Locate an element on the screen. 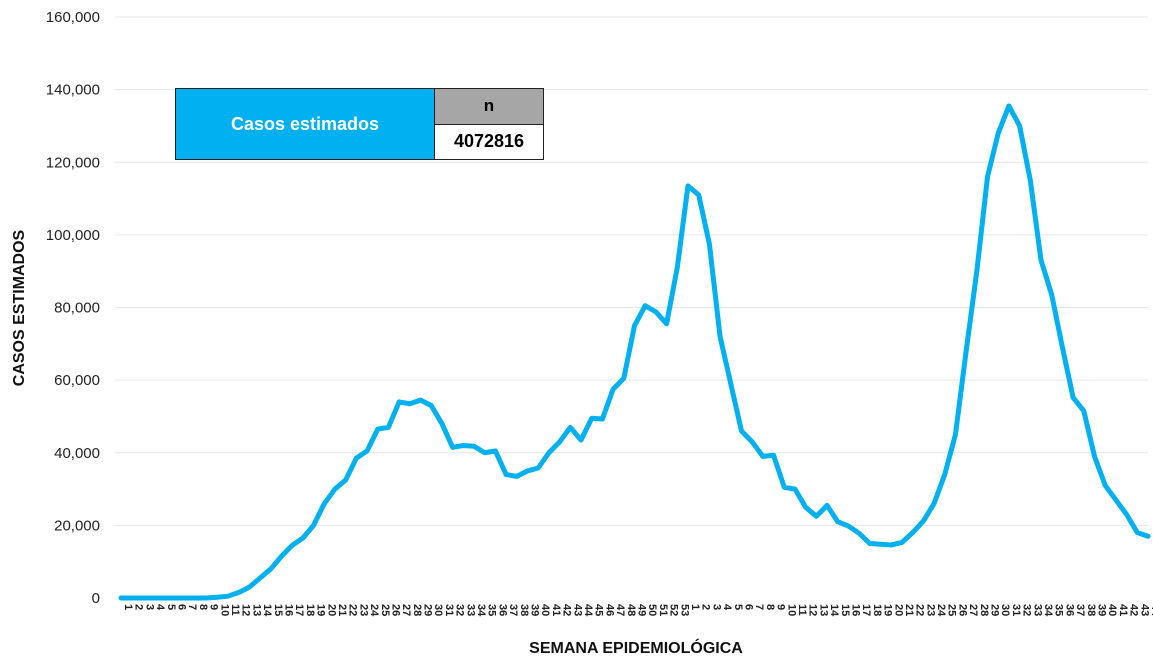 This screenshot has width=1153, height=657. y-tick-label: 140,000 is located at coordinates (73, 90).